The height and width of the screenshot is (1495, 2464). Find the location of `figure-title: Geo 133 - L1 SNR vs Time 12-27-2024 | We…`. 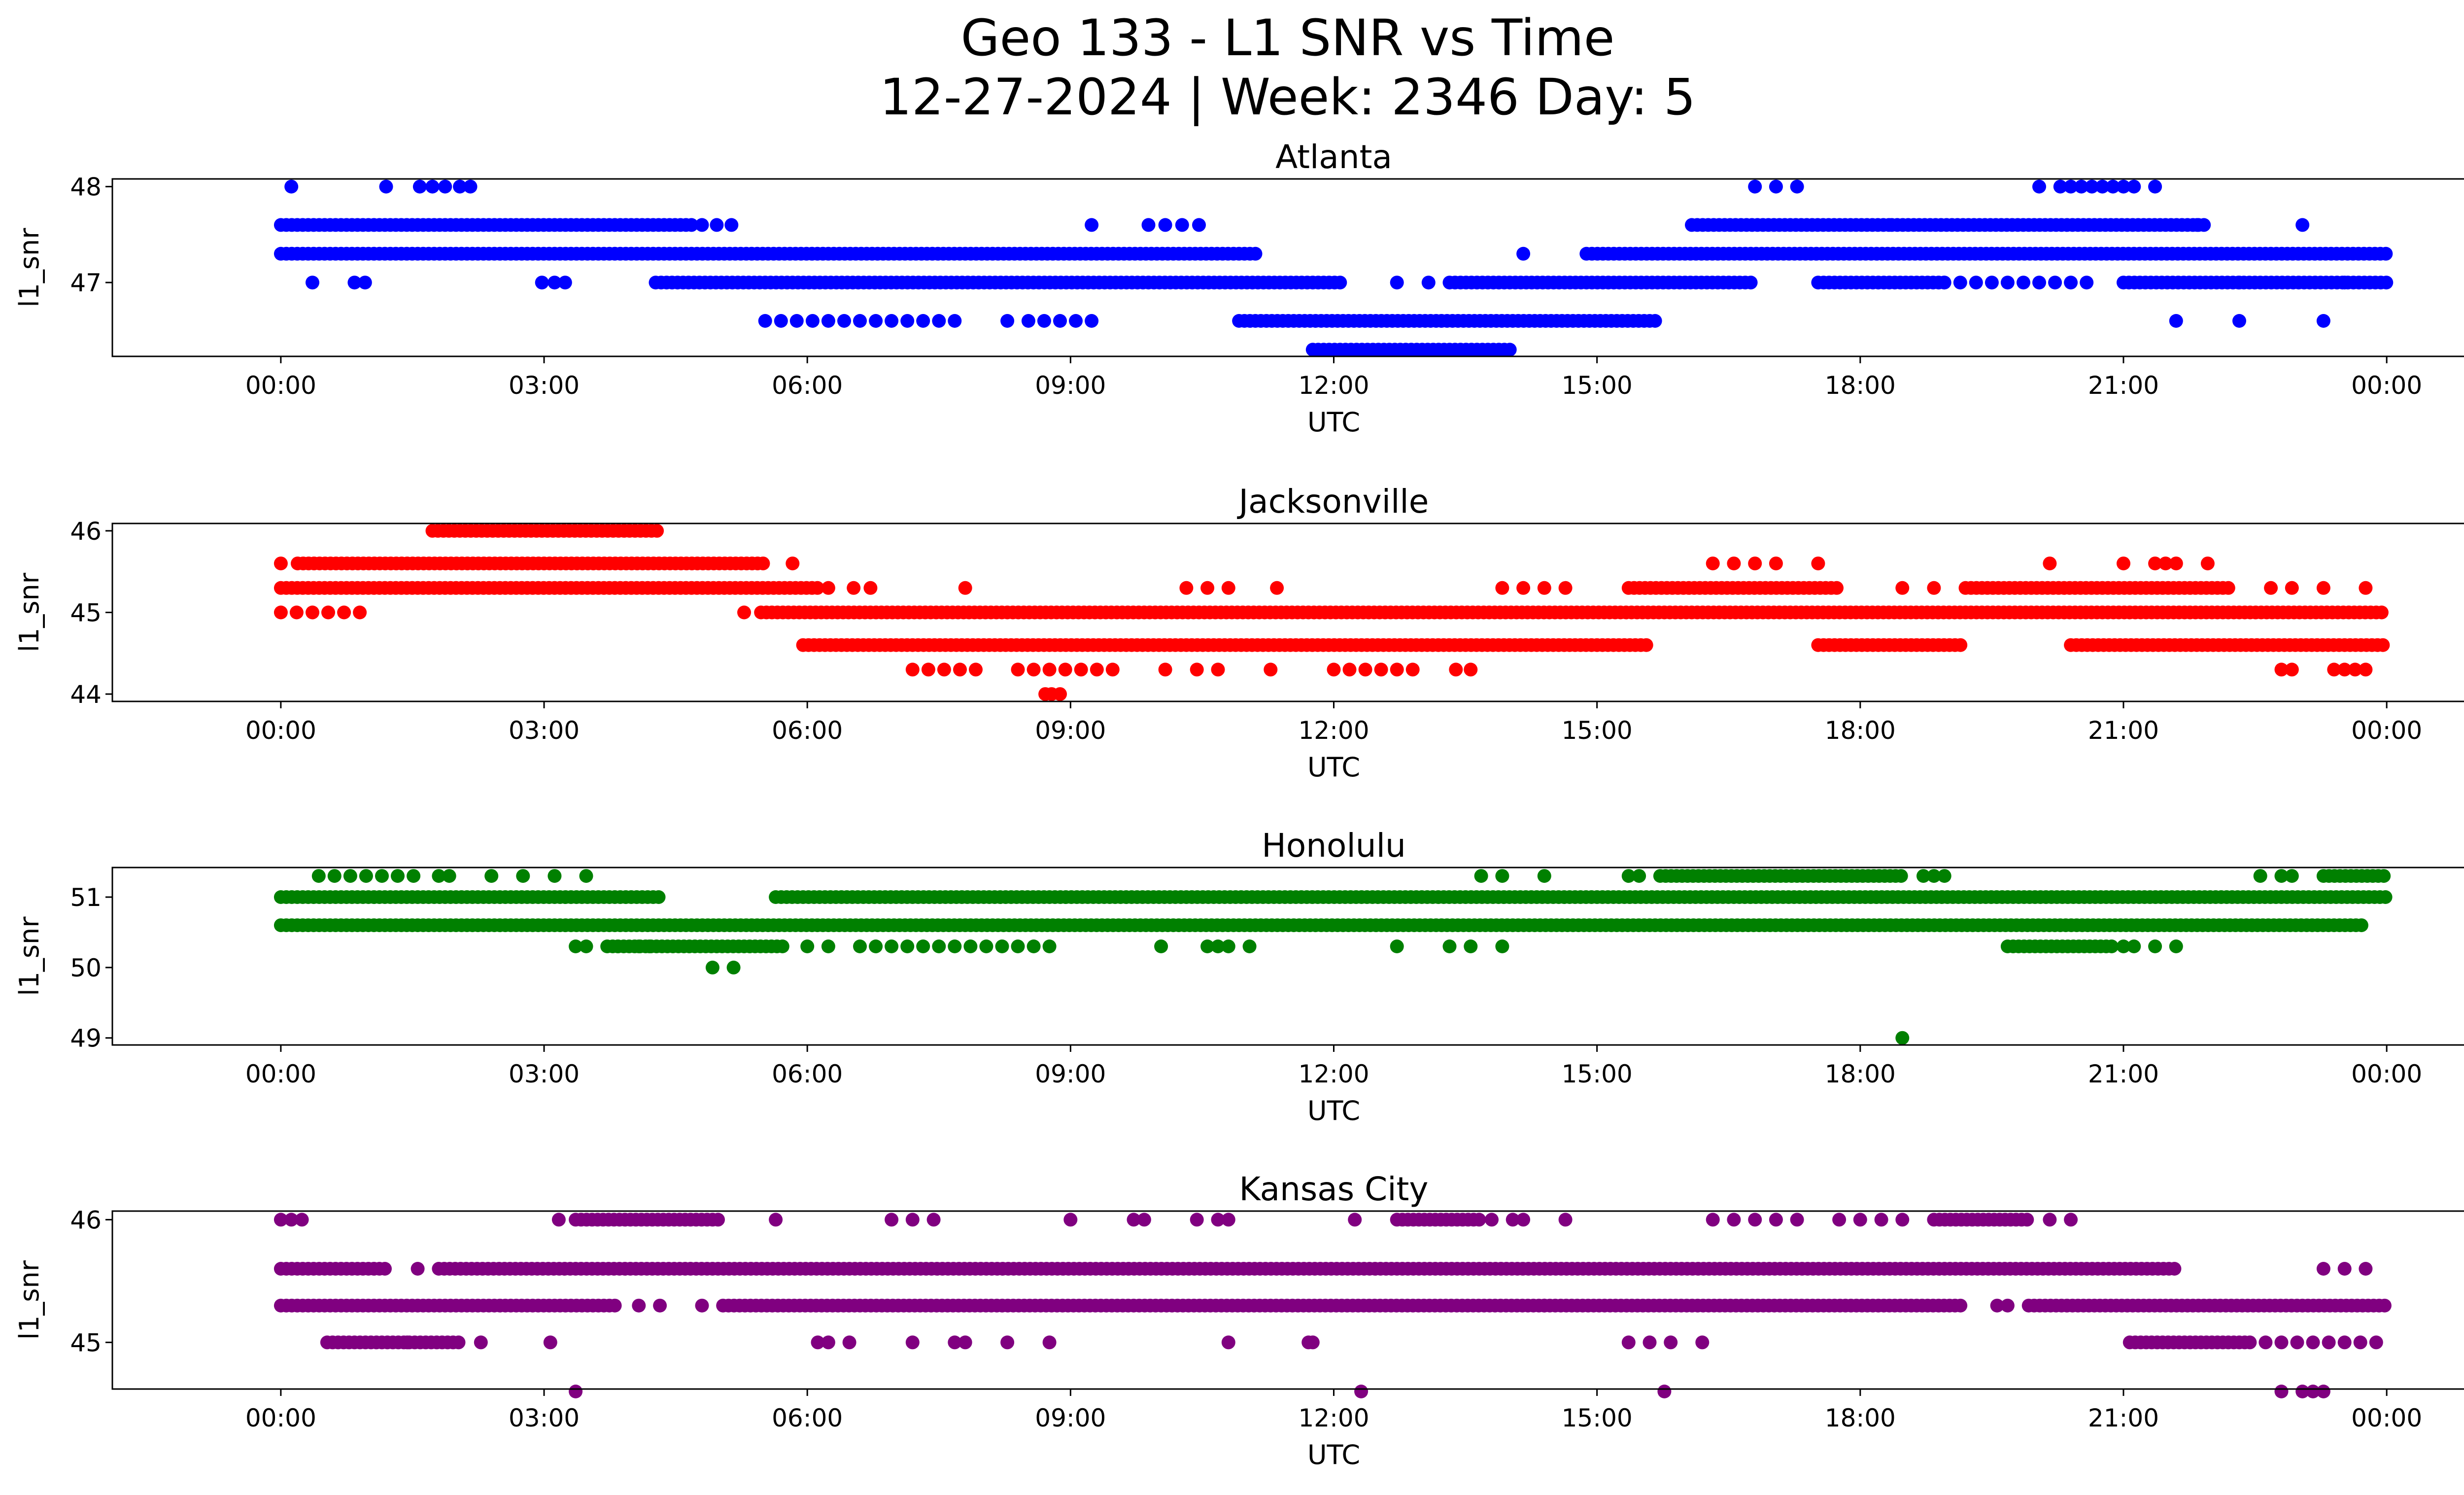

figure-title: Geo 133 - L1 SNR vs Time 12-27-2024 | We… is located at coordinates (1232, 68).